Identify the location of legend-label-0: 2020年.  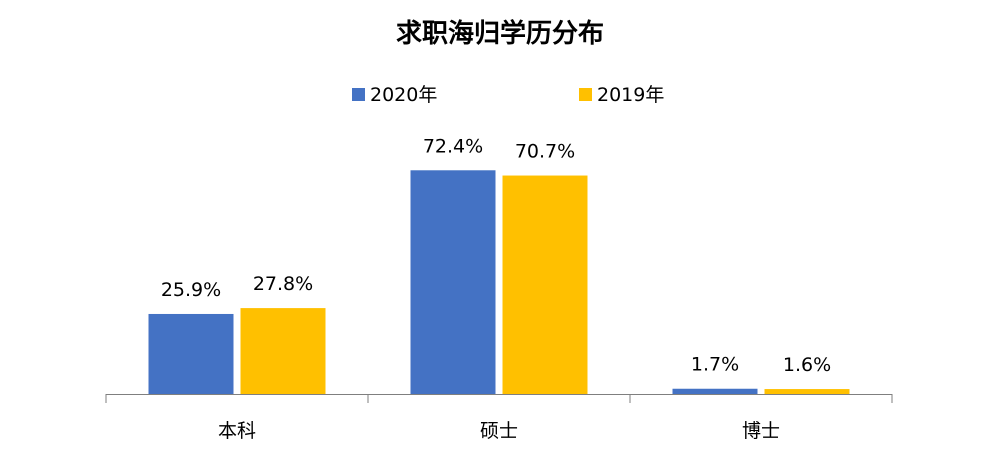
(403, 95).